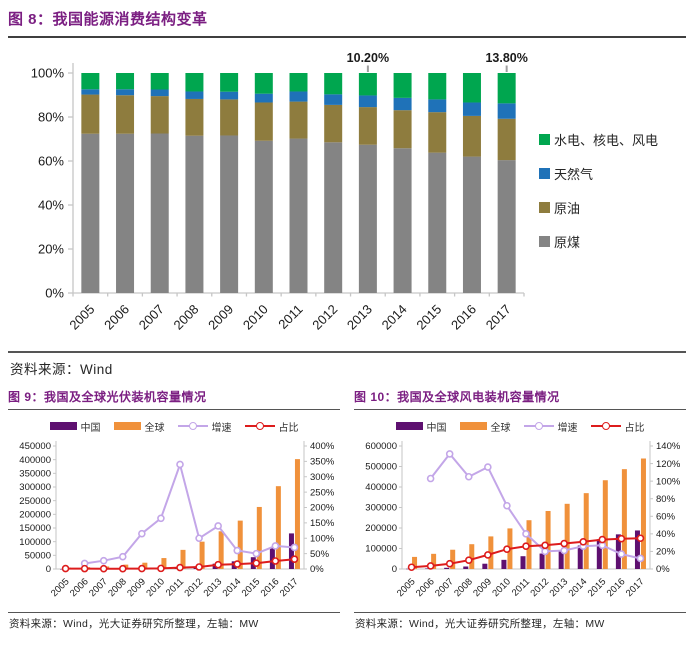 The width and height of the screenshot is (694, 656). I want to click on figure10-title: 图 10：我国及全球风电装机容量情况, so click(457, 396).